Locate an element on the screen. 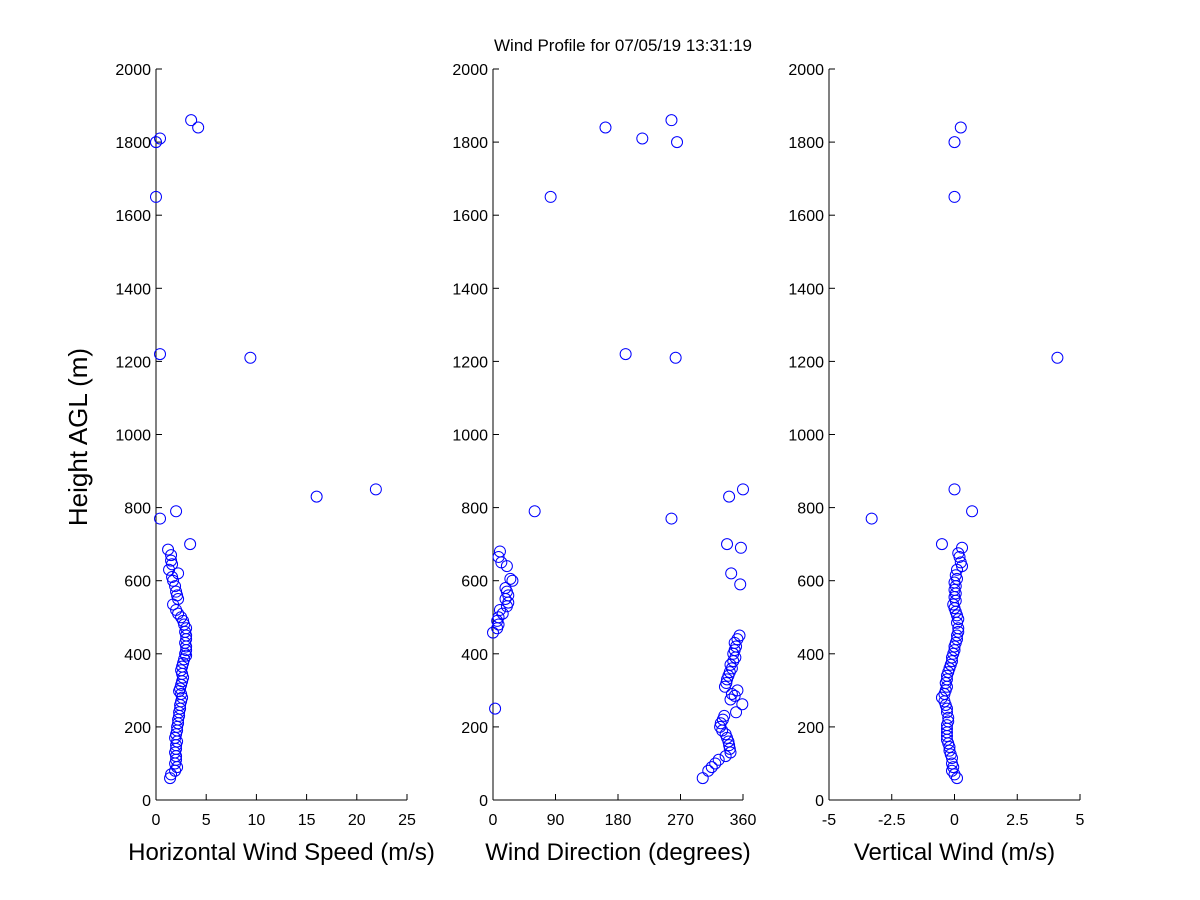  x-axis-label: Wind Direction (degrees) is located at coordinates (617, 852).